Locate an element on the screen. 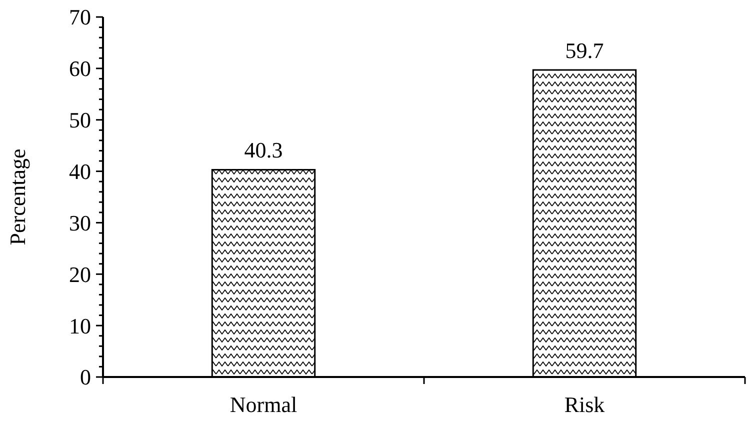 The image size is (748, 429). x-tick-label: Risk is located at coordinates (584, 404).